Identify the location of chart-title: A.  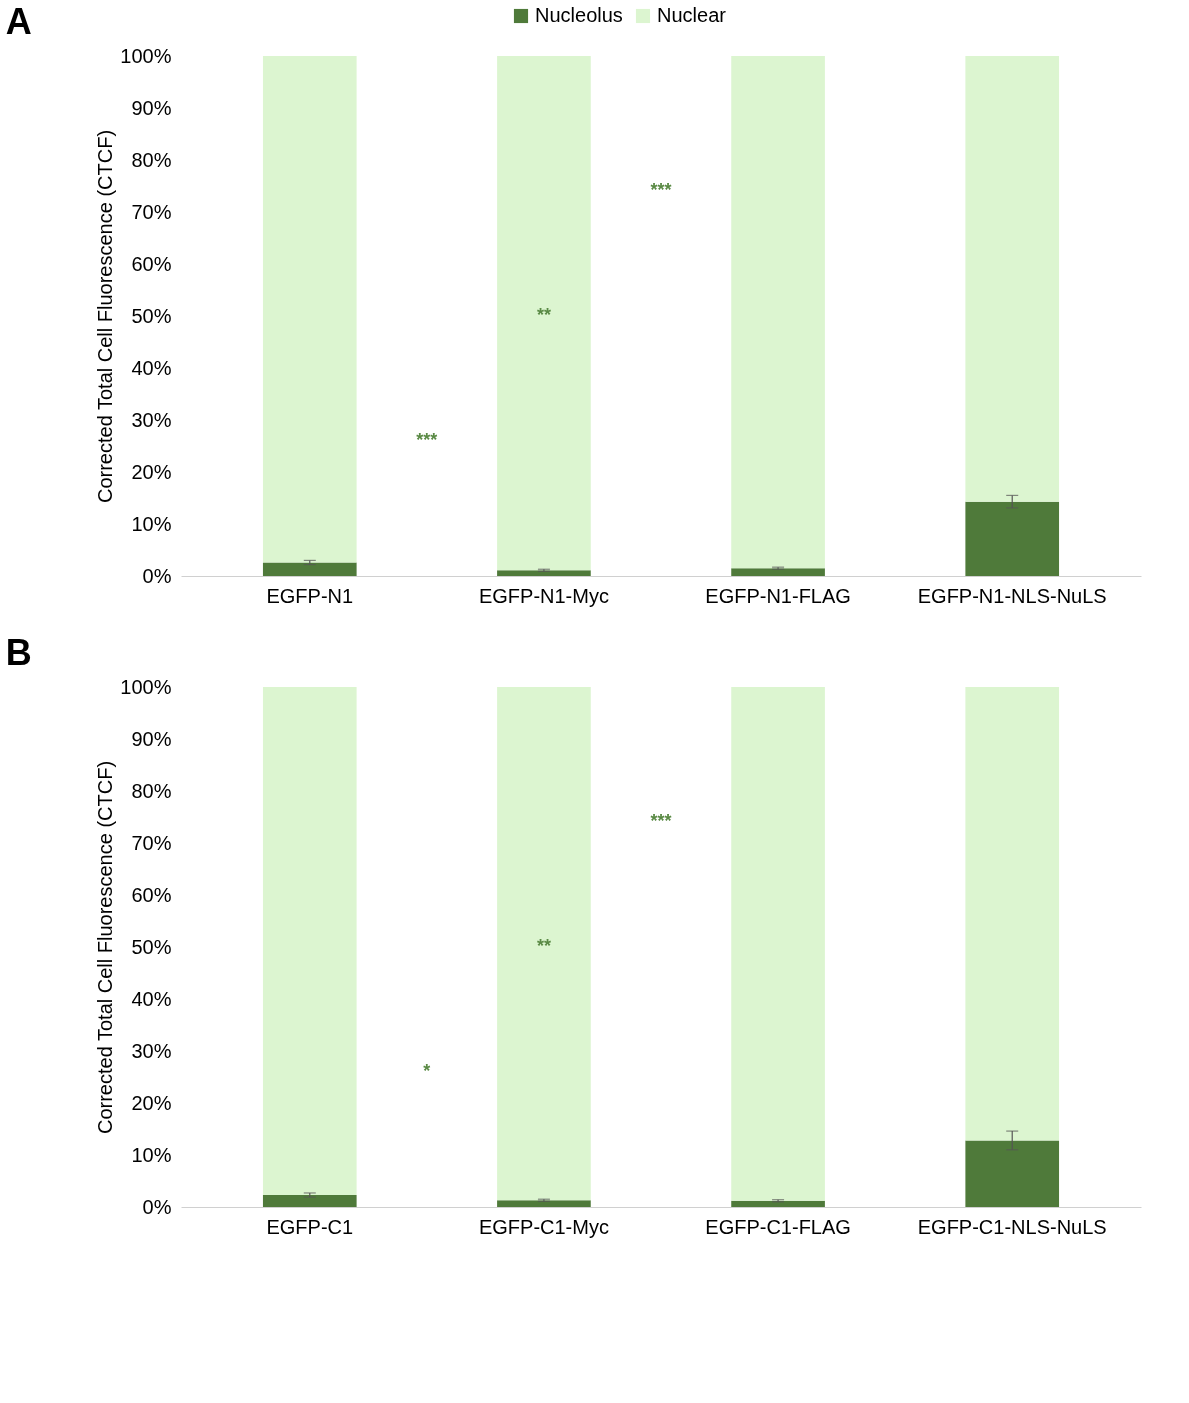
(18, 21).